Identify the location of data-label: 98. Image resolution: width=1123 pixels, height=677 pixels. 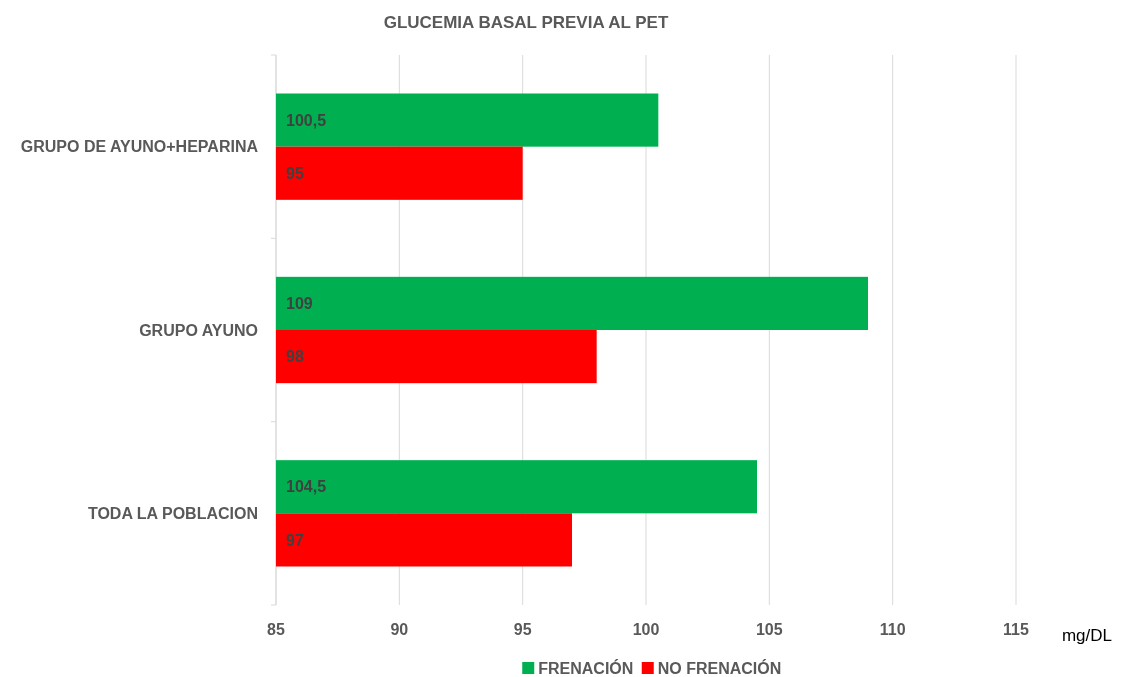
(295, 357).